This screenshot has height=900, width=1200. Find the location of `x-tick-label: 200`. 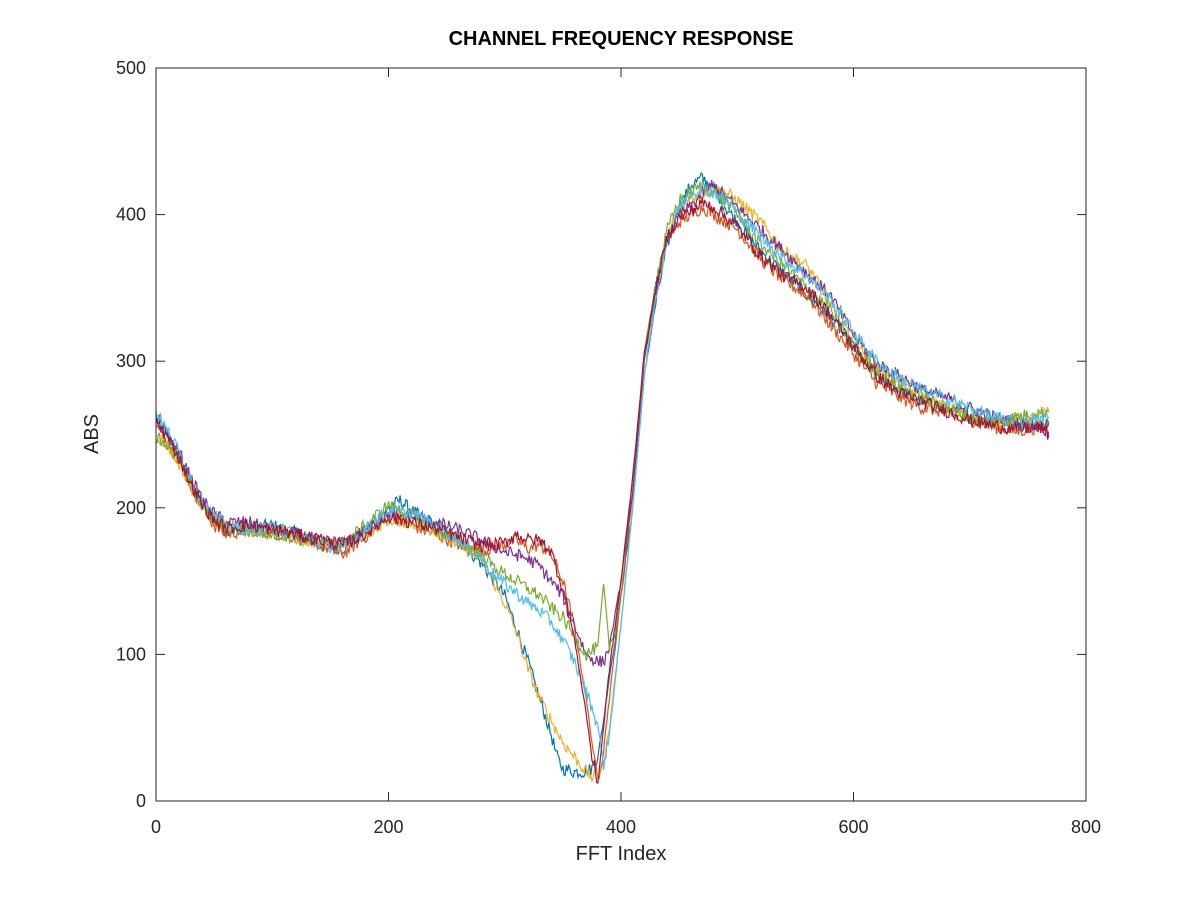

x-tick-label: 200 is located at coordinates (388, 827).